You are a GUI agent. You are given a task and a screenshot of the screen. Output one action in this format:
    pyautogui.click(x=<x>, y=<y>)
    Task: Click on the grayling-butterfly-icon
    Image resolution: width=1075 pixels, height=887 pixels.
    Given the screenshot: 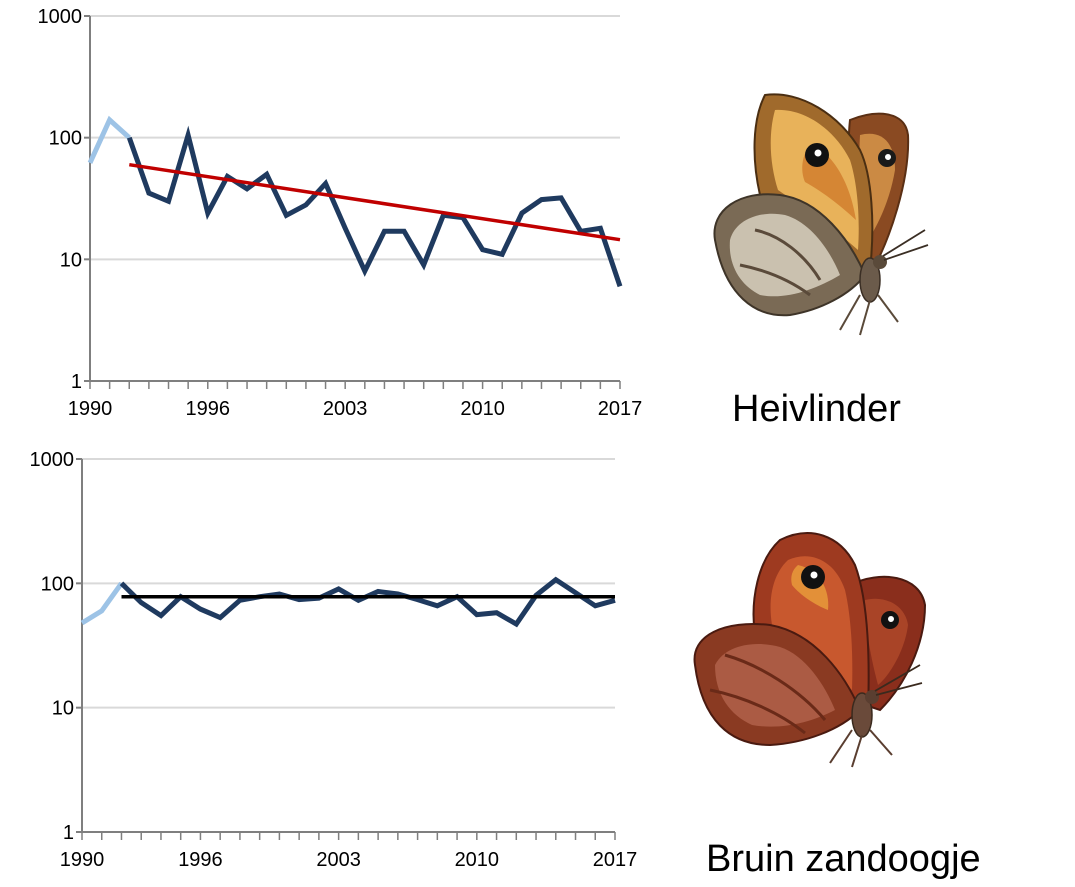 What is the action you would take?
    pyautogui.click(x=821, y=214)
    